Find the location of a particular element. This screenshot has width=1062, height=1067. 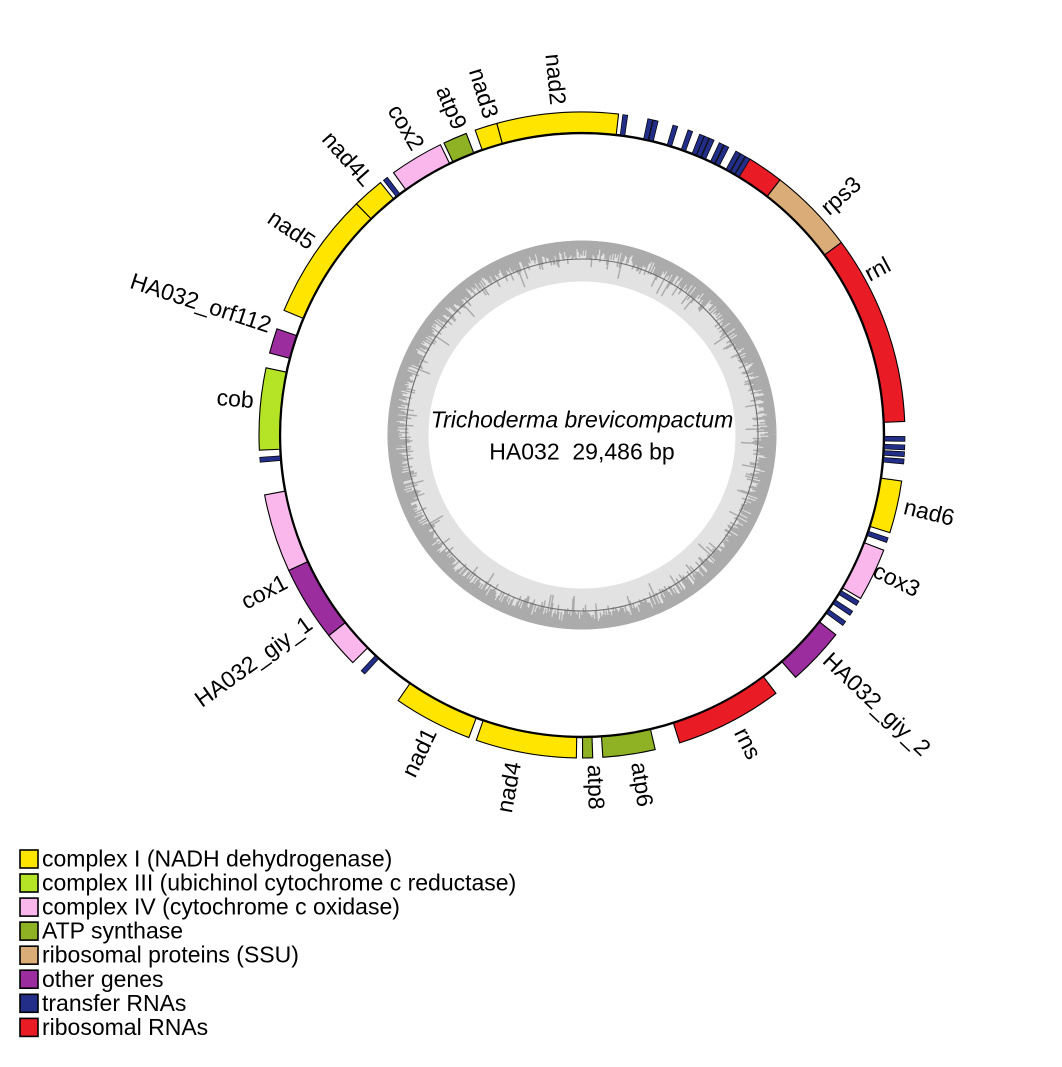

svg-text: other genes is located at coordinates (102, 979).